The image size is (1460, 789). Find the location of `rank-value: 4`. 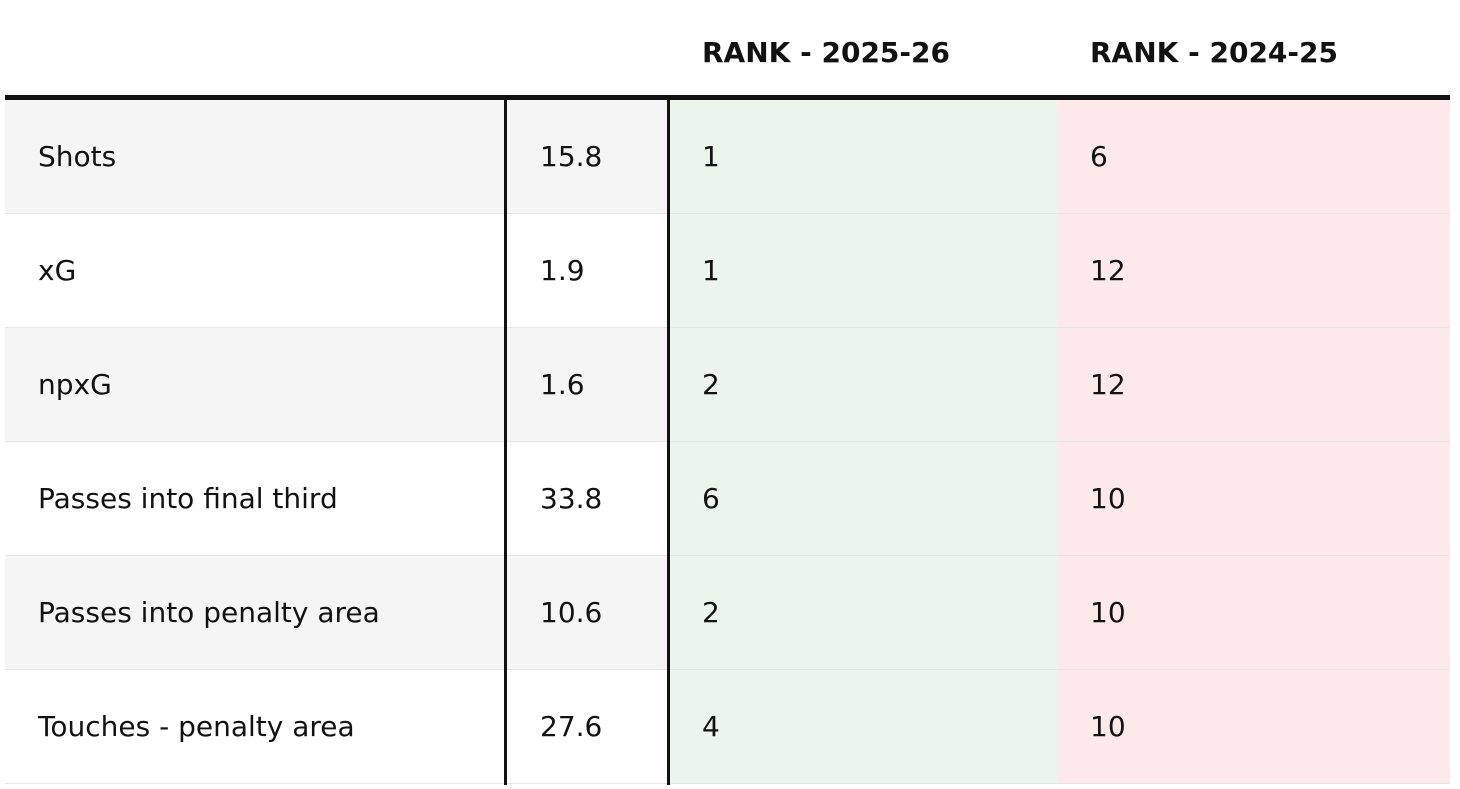

rank-value: 4 is located at coordinates (863, 727).